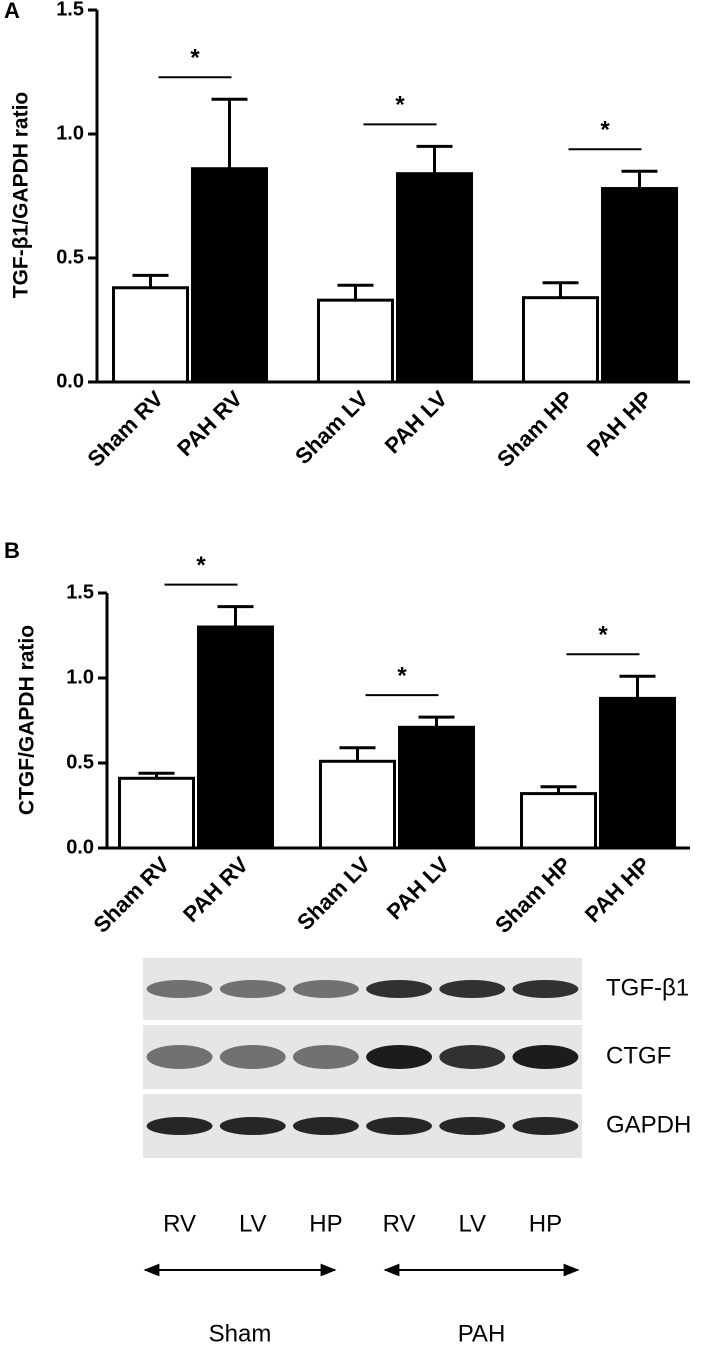  What do you see at coordinates (12, 11) in the screenshot?
I see `panel-label: A` at bounding box center [12, 11].